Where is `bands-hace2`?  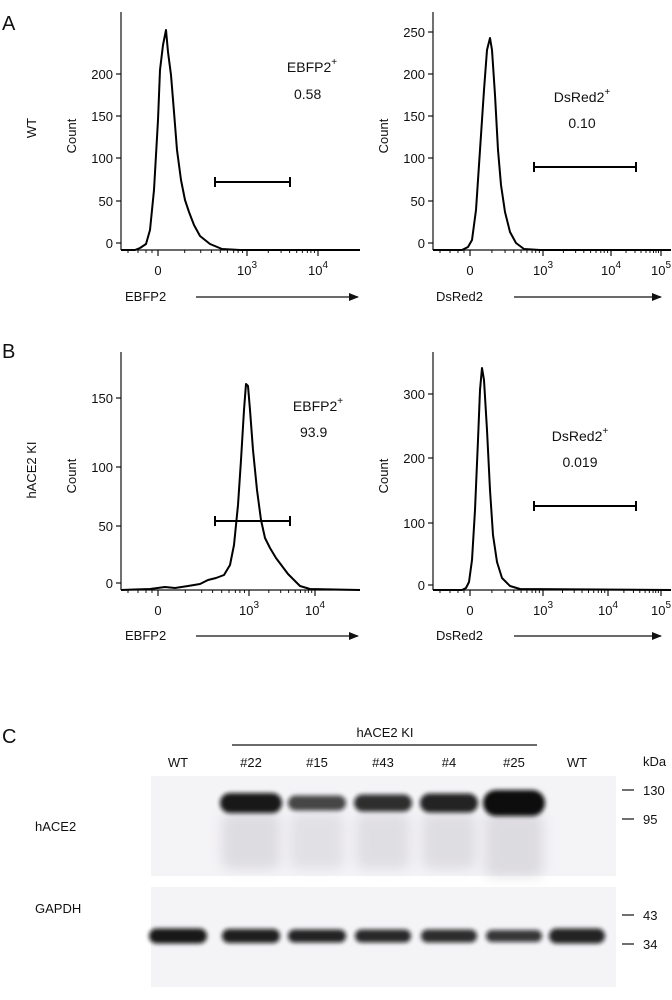 bands-hace2 is located at coordinates (382, 833).